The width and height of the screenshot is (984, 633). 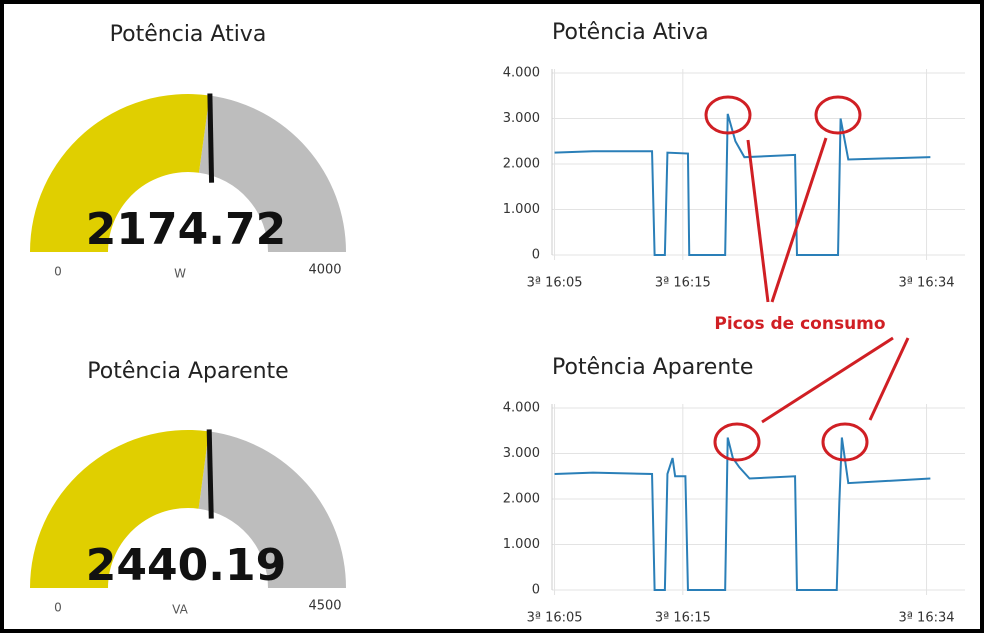 What do you see at coordinates (187, 371) in the screenshot?
I see `gauge-title: Potência Aparente` at bounding box center [187, 371].